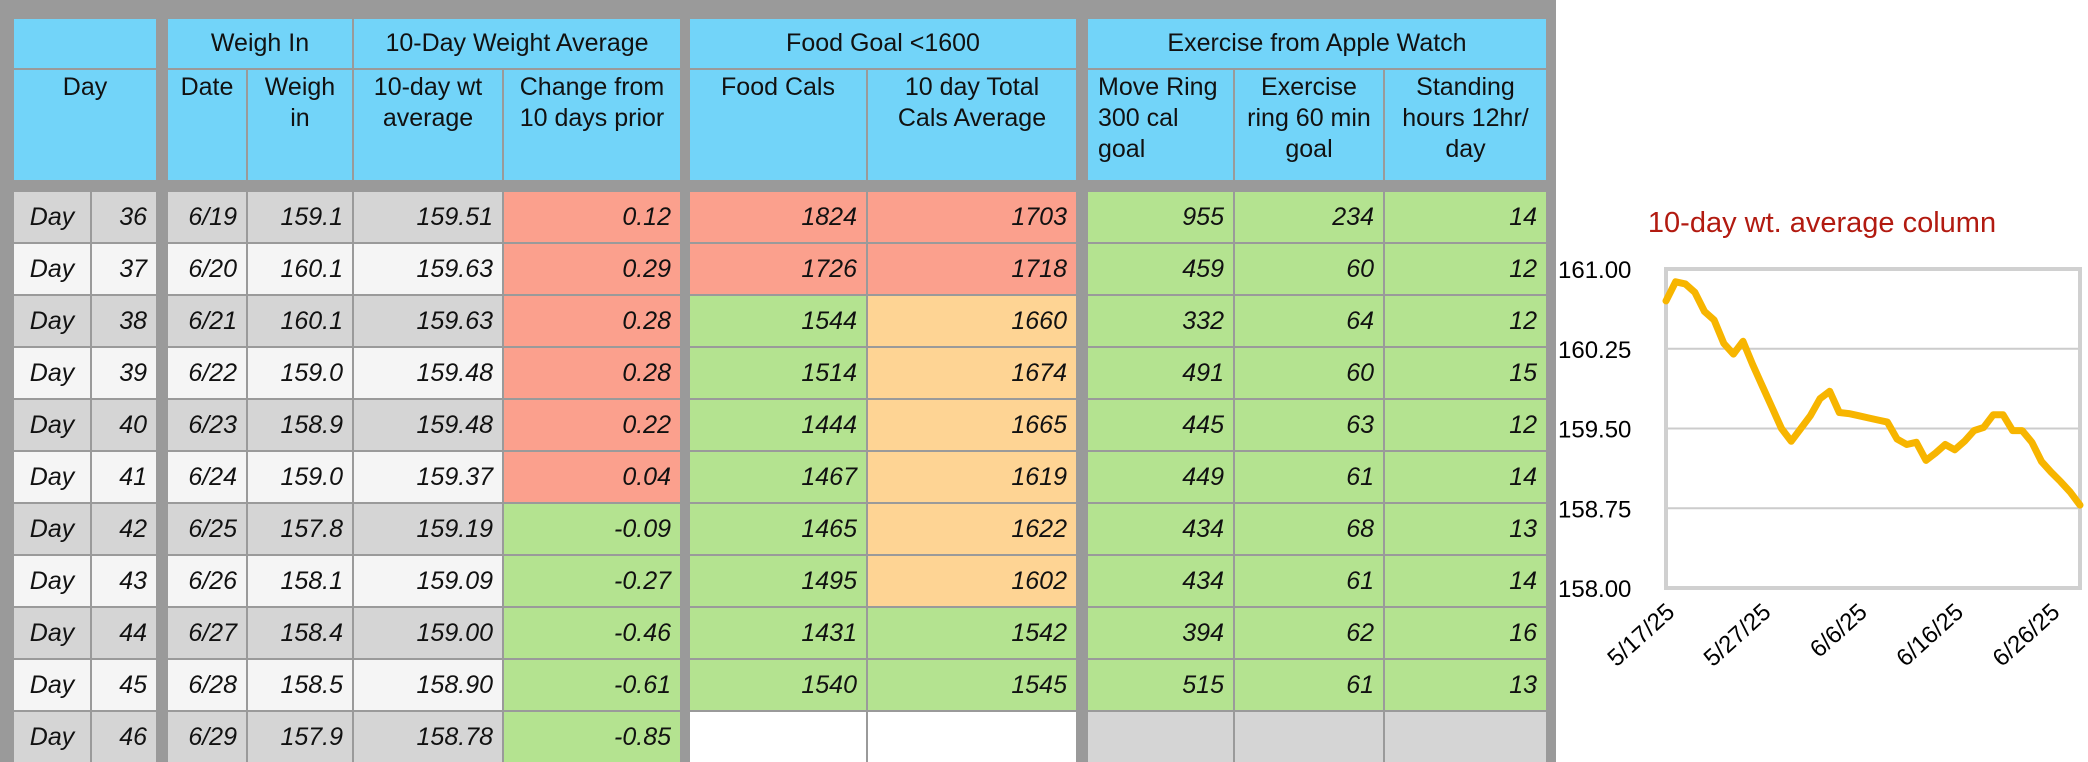 The width and height of the screenshot is (2088, 762). Describe the element at coordinates (592, 425) in the screenshot. I see `row-change: 0.22` at that location.